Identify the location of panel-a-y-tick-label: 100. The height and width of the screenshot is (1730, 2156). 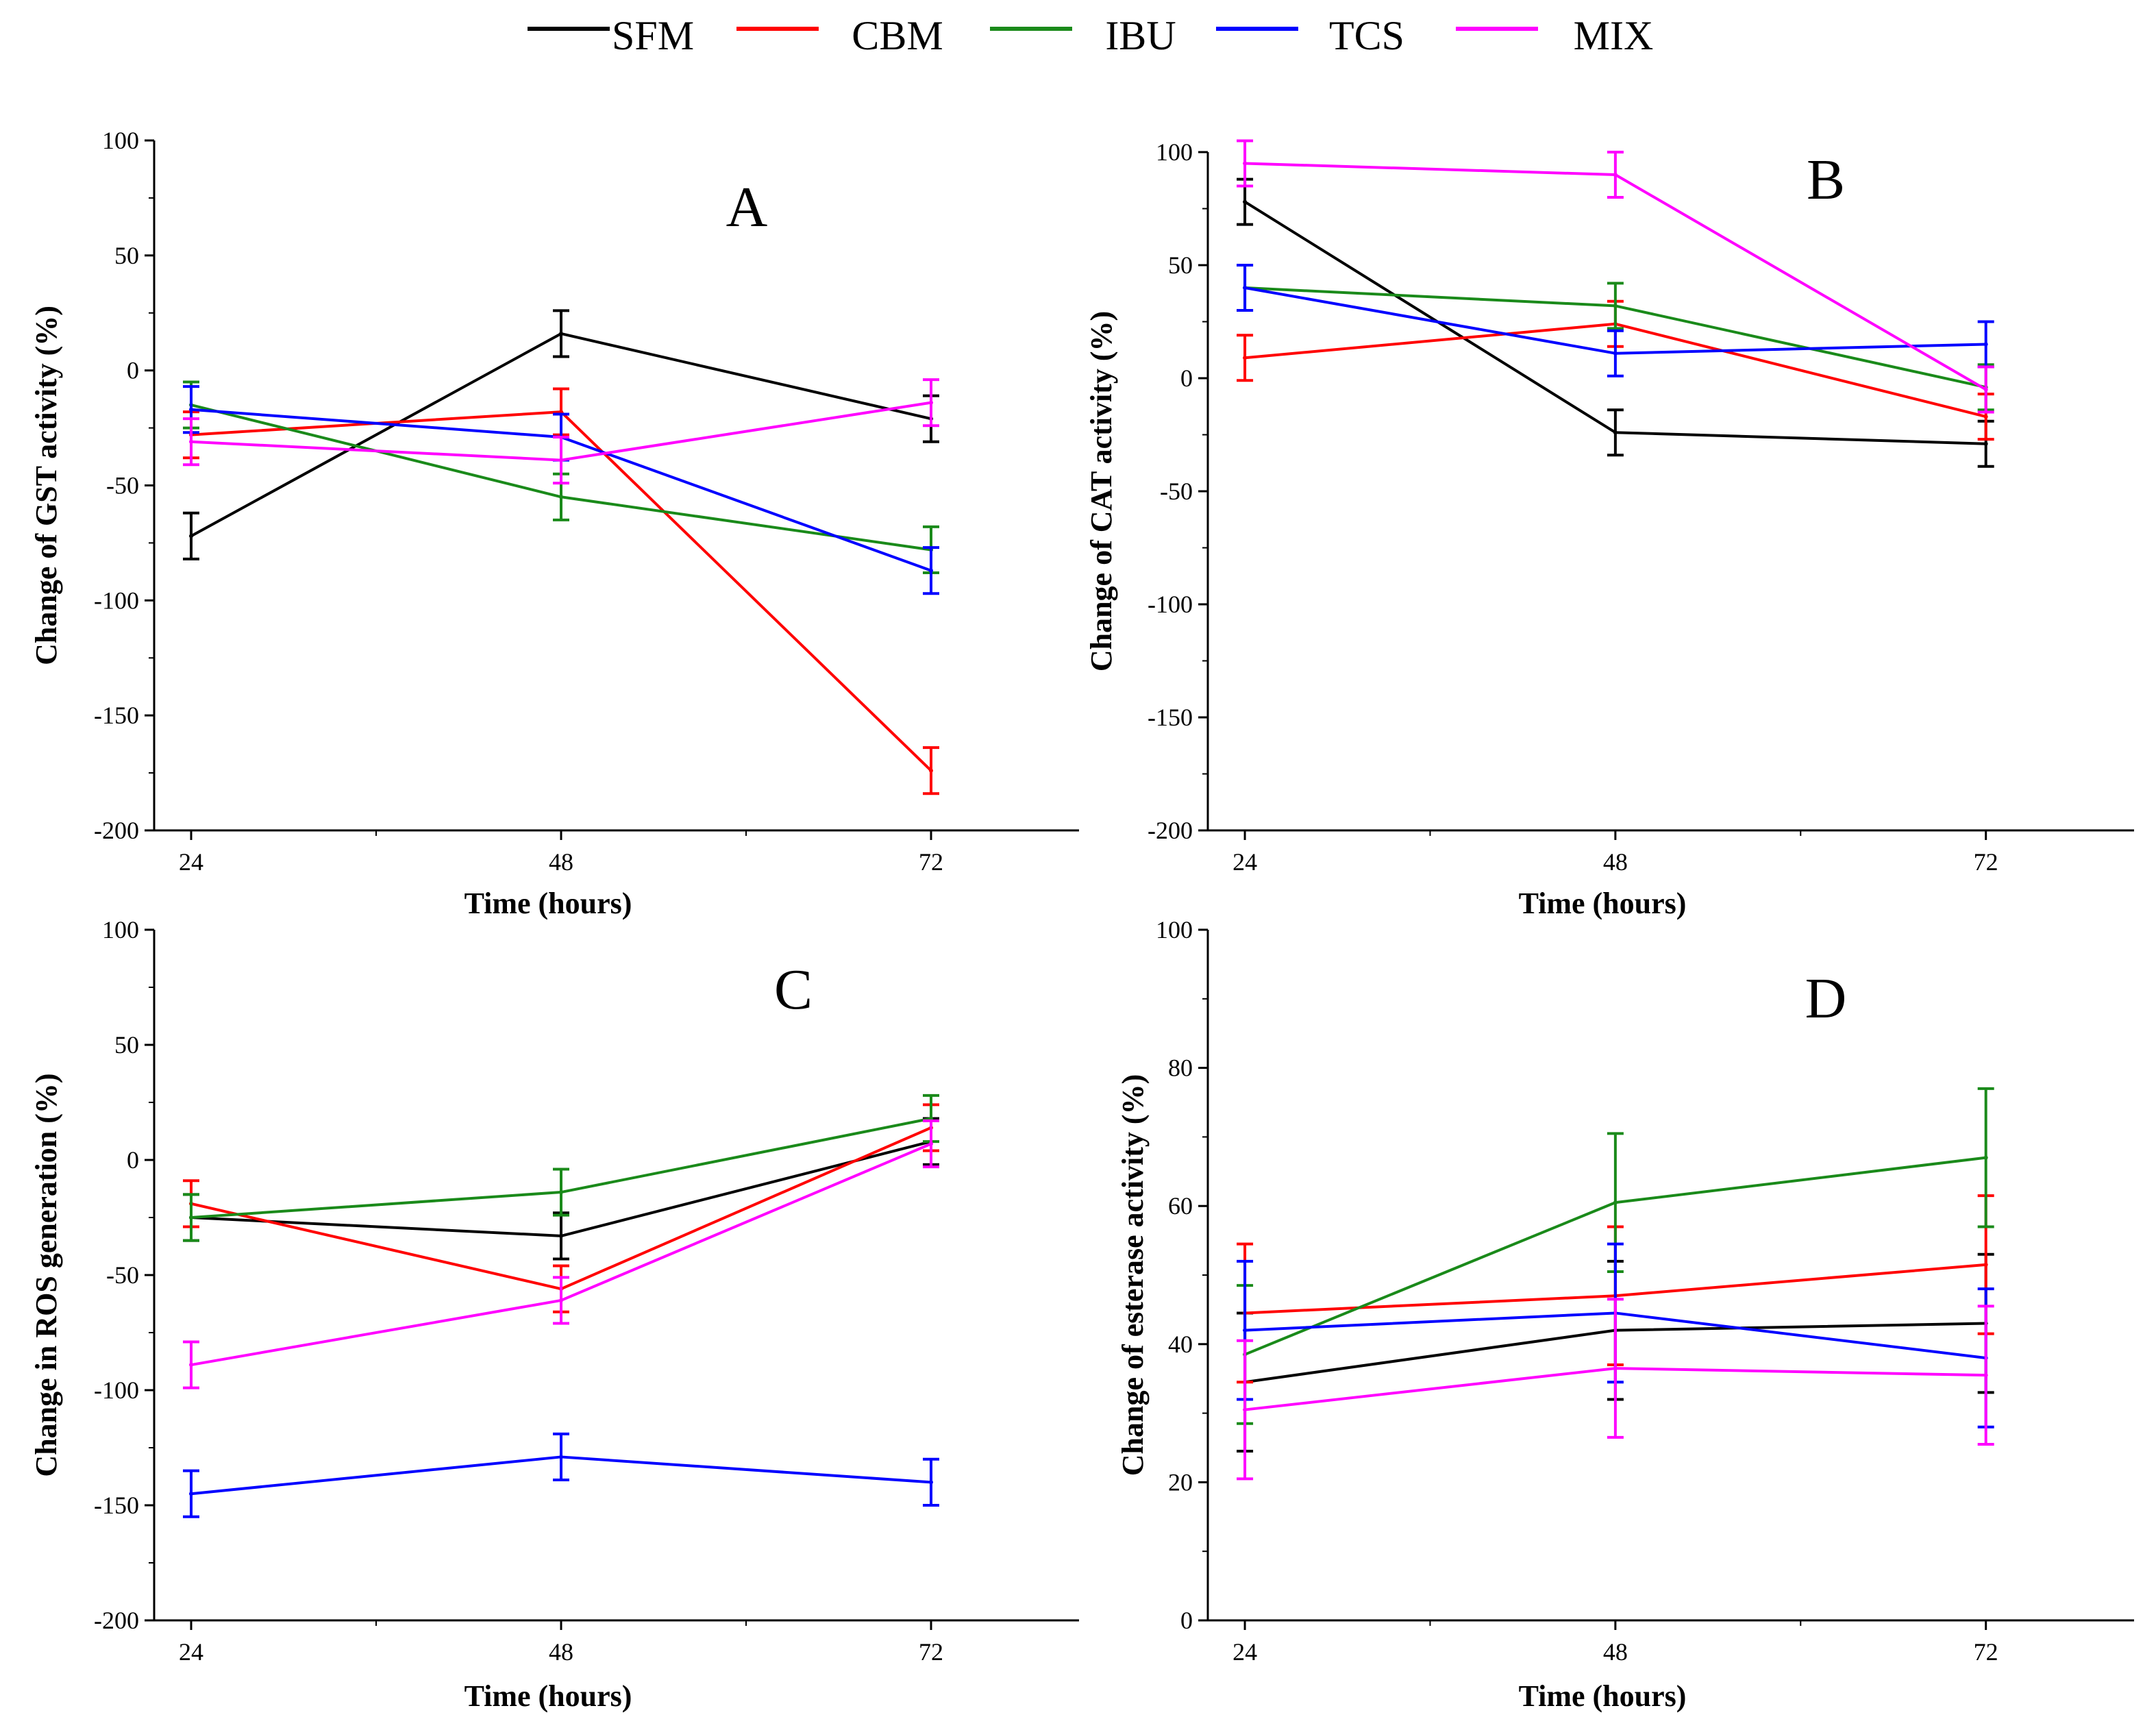
(121, 141).